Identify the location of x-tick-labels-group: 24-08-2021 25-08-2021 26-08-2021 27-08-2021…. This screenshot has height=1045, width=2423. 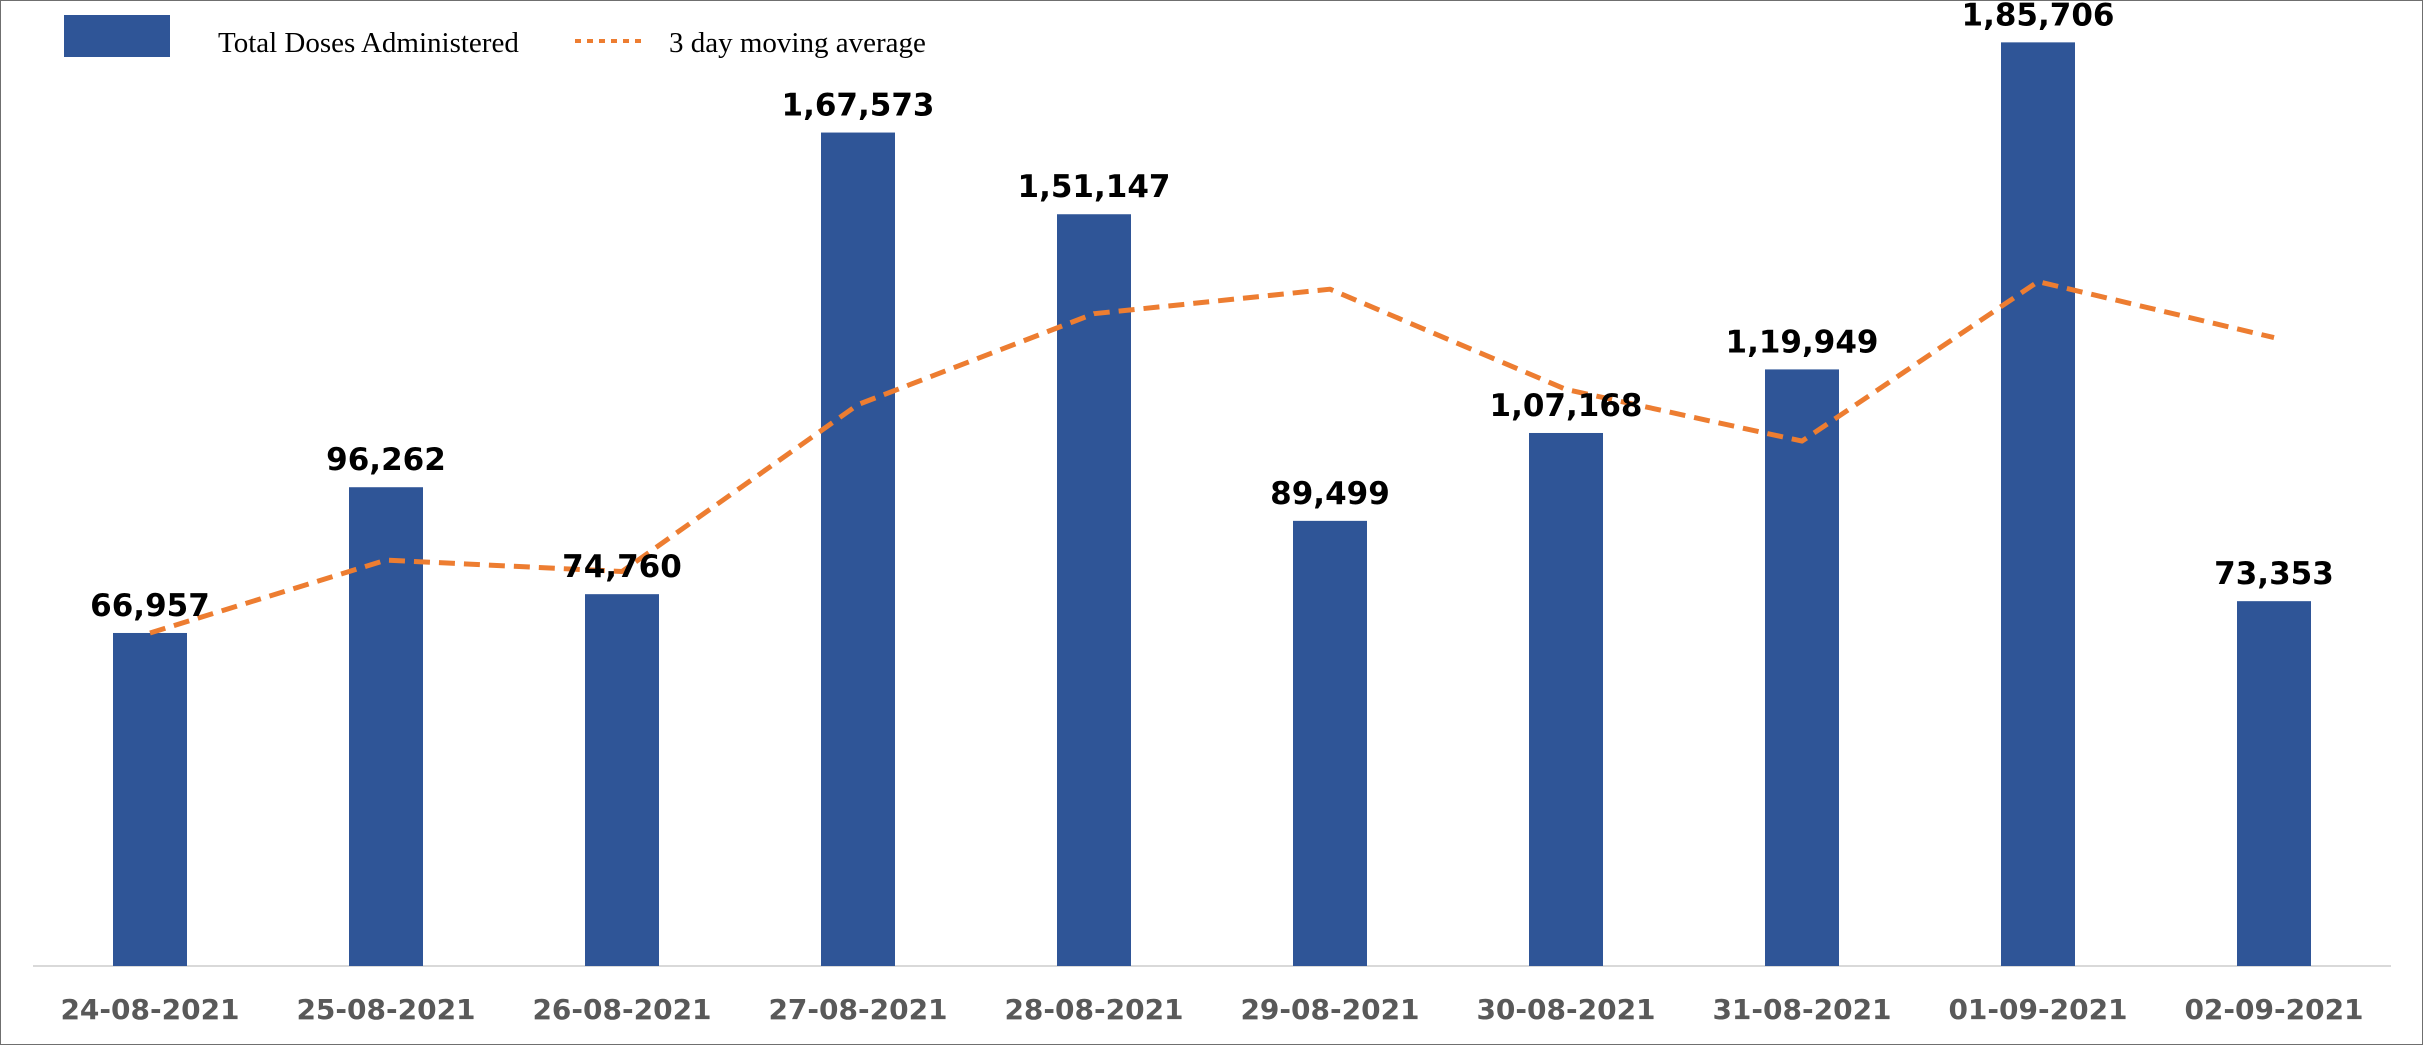
(1211, 1009).